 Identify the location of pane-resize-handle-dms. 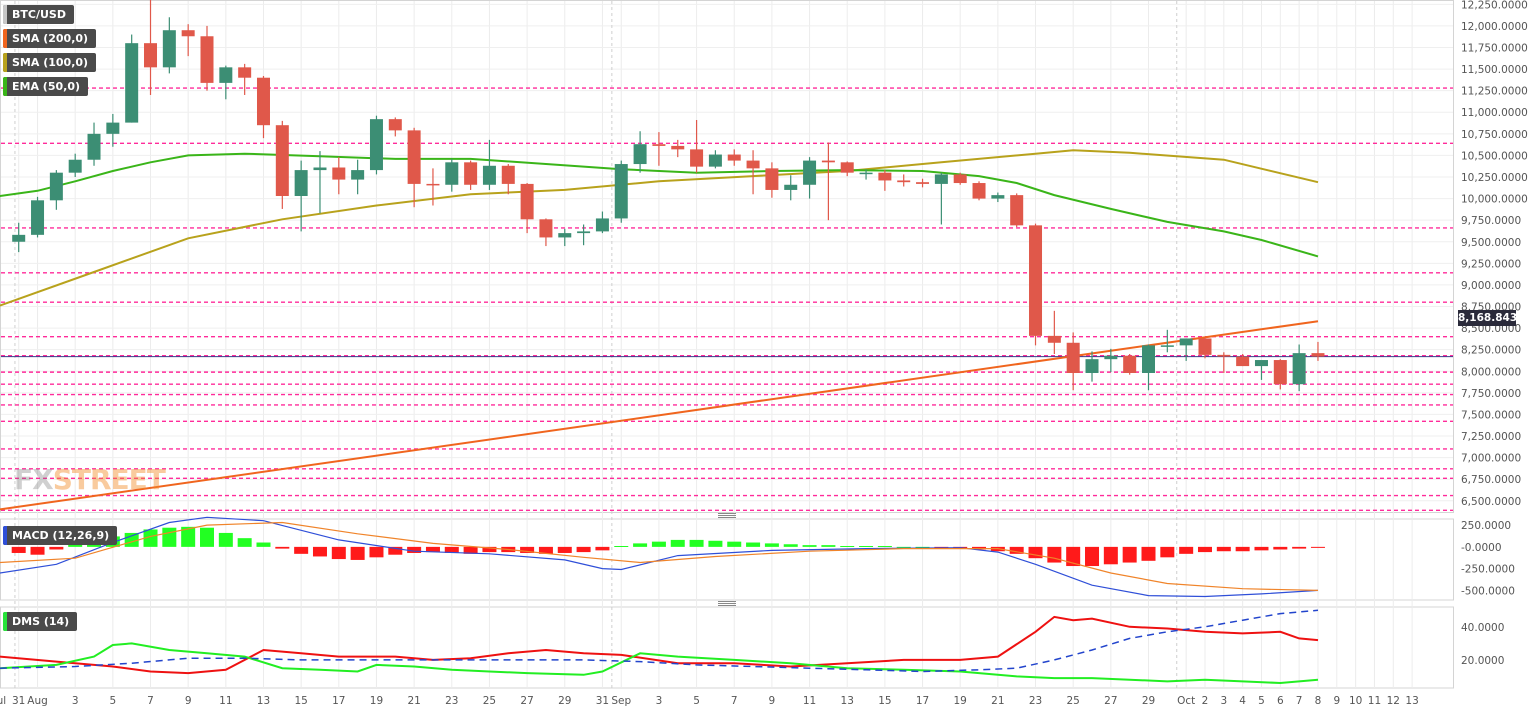
(727, 603).